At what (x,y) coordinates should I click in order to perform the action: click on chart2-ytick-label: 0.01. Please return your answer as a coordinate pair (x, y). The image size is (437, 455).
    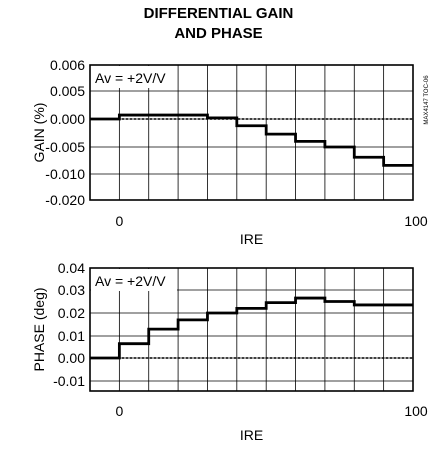
    Looking at the image, I should click on (71, 336).